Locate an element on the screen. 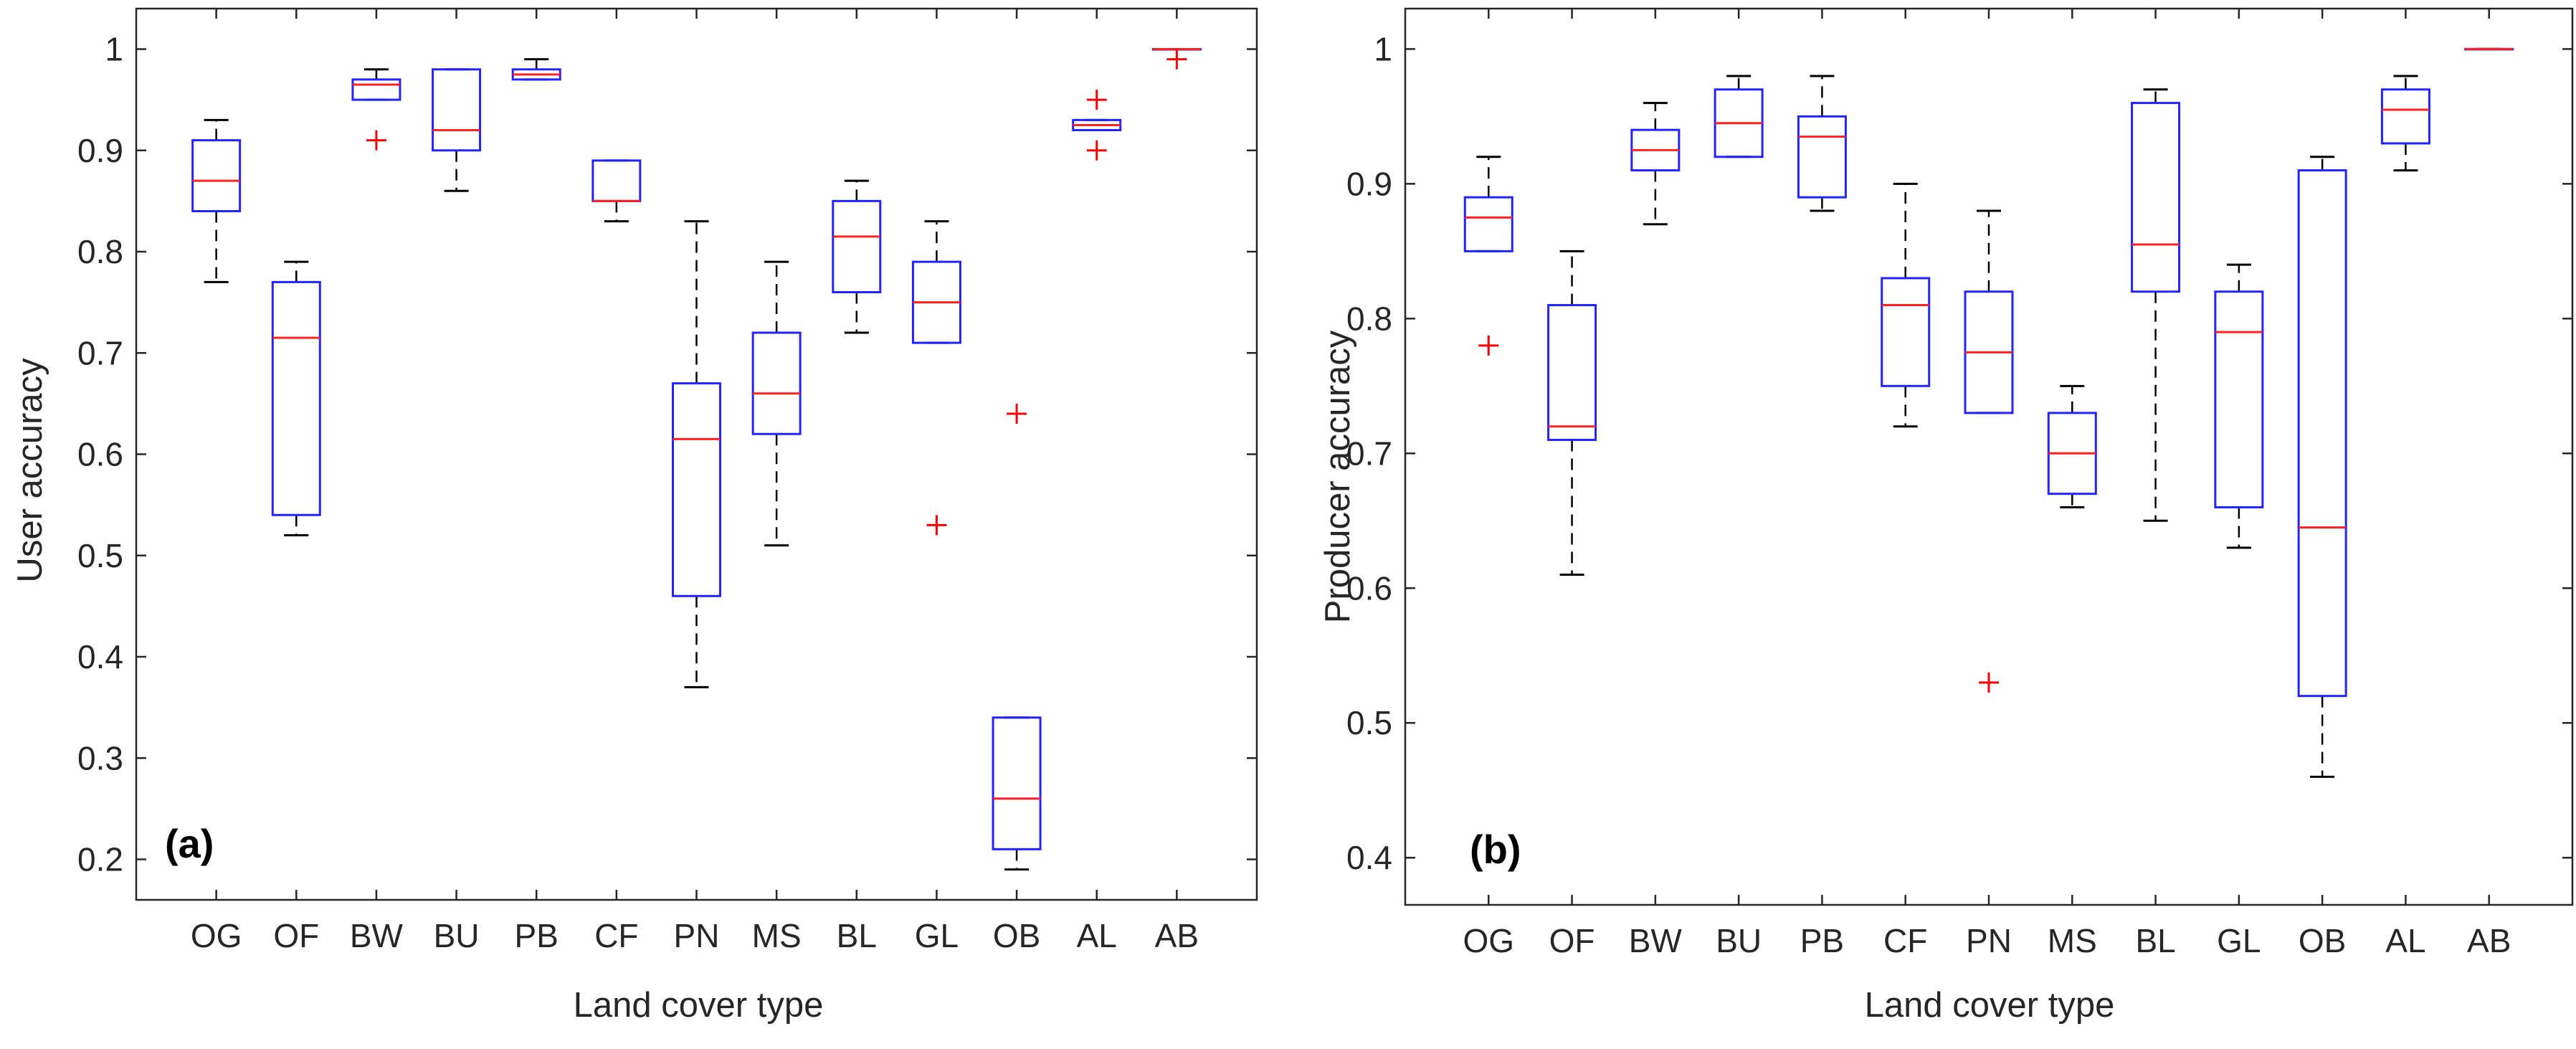 The height and width of the screenshot is (1049, 2576). panel-b-box-al is located at coordinates (2405, 124).